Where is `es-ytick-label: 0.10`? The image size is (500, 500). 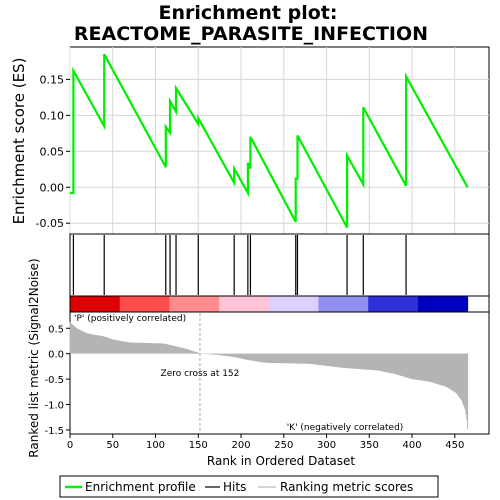
es-ytick-label: 0.10 is located at coordinates (52, 115).